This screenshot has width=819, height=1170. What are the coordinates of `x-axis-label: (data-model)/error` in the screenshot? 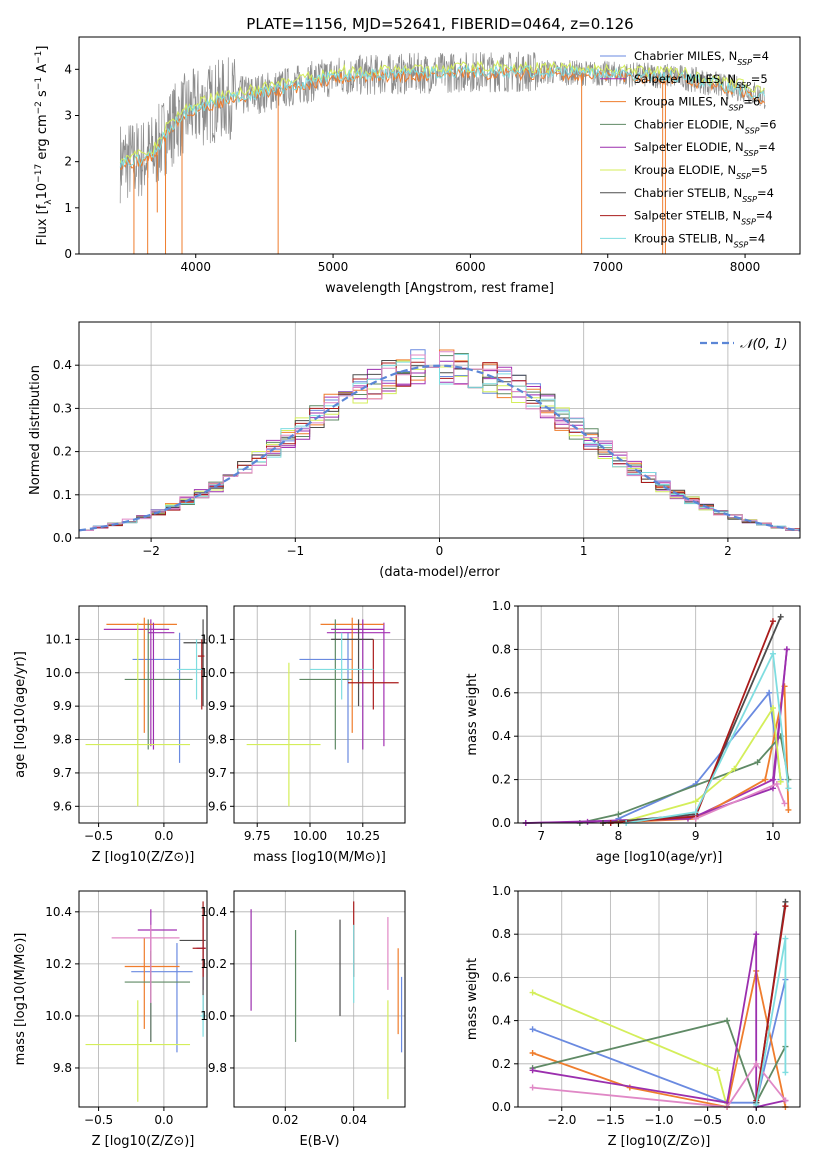 It's located at (439, 572).